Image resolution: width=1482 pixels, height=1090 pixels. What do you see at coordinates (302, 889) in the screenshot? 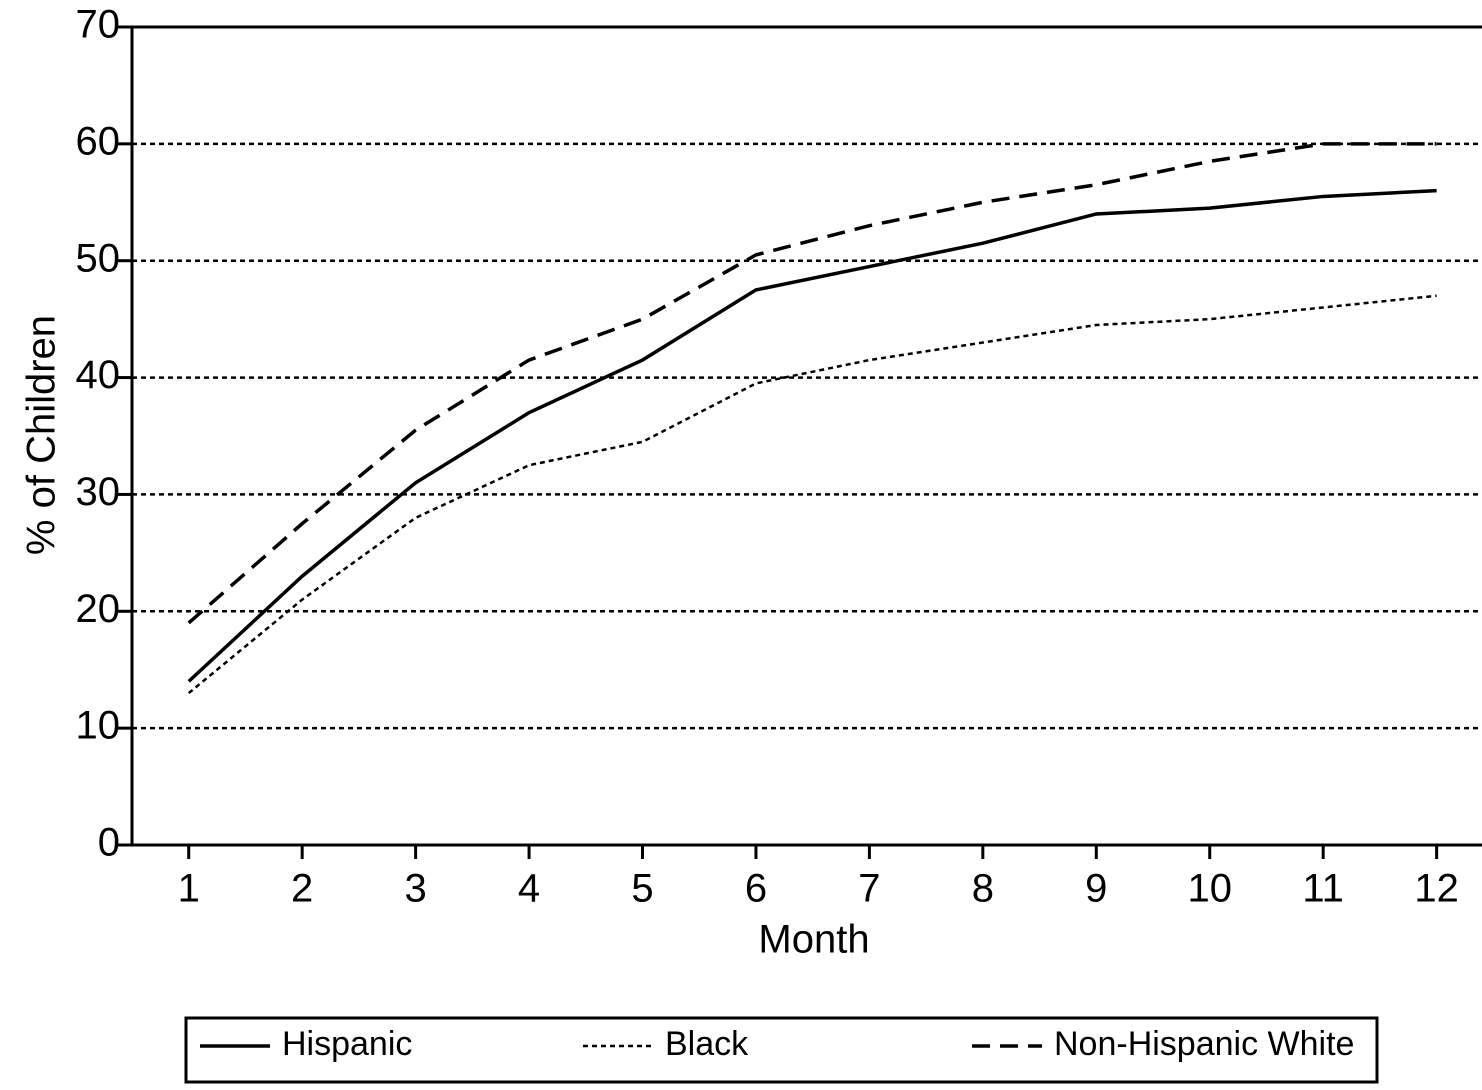
I see `x-tick-label: 2` at bounding box center [302, 889].